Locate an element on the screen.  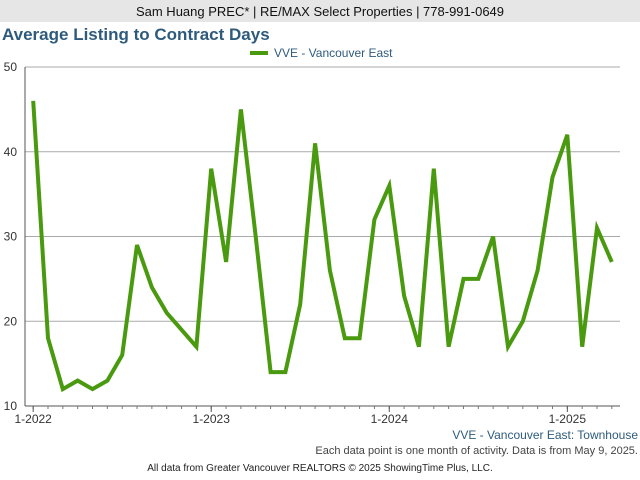
legend-label: VVE - Vancouver East is located at coordinates (333, 53).